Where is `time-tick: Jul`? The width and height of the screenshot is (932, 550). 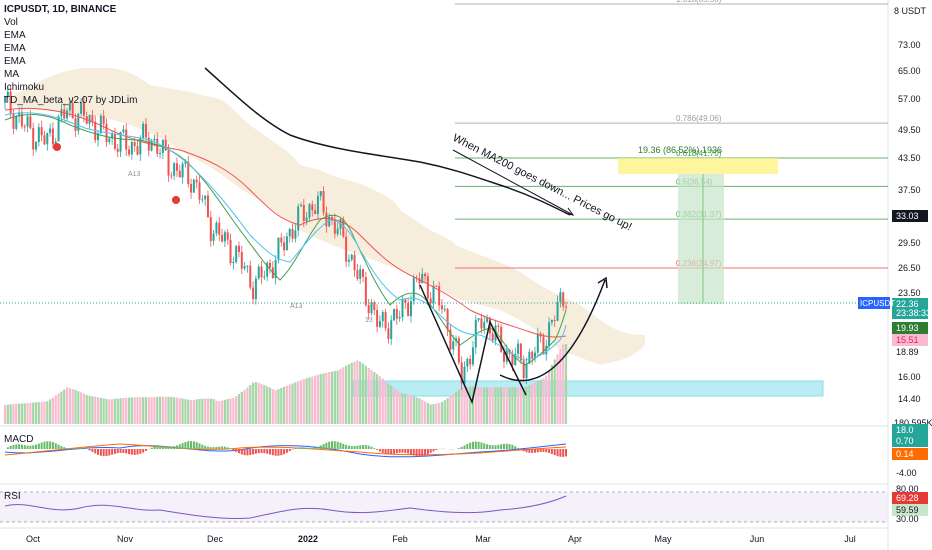
time-tick: Jul is located at coordinates (850, 539).